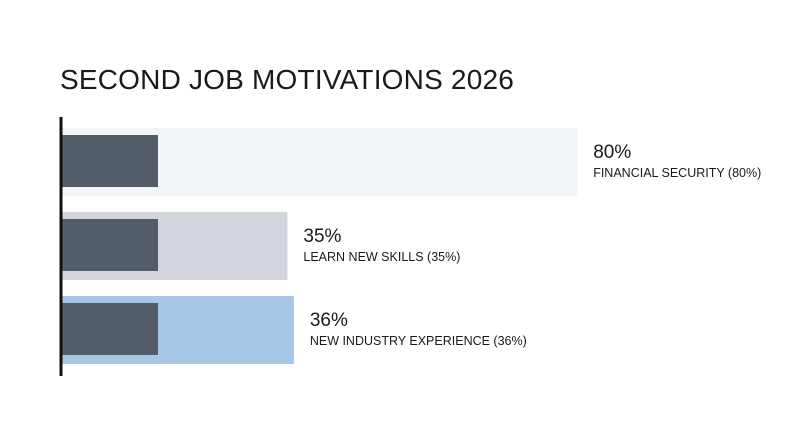 The image size is (800, 447). I want to click on value-label-1: 80%, so click(612, 152).